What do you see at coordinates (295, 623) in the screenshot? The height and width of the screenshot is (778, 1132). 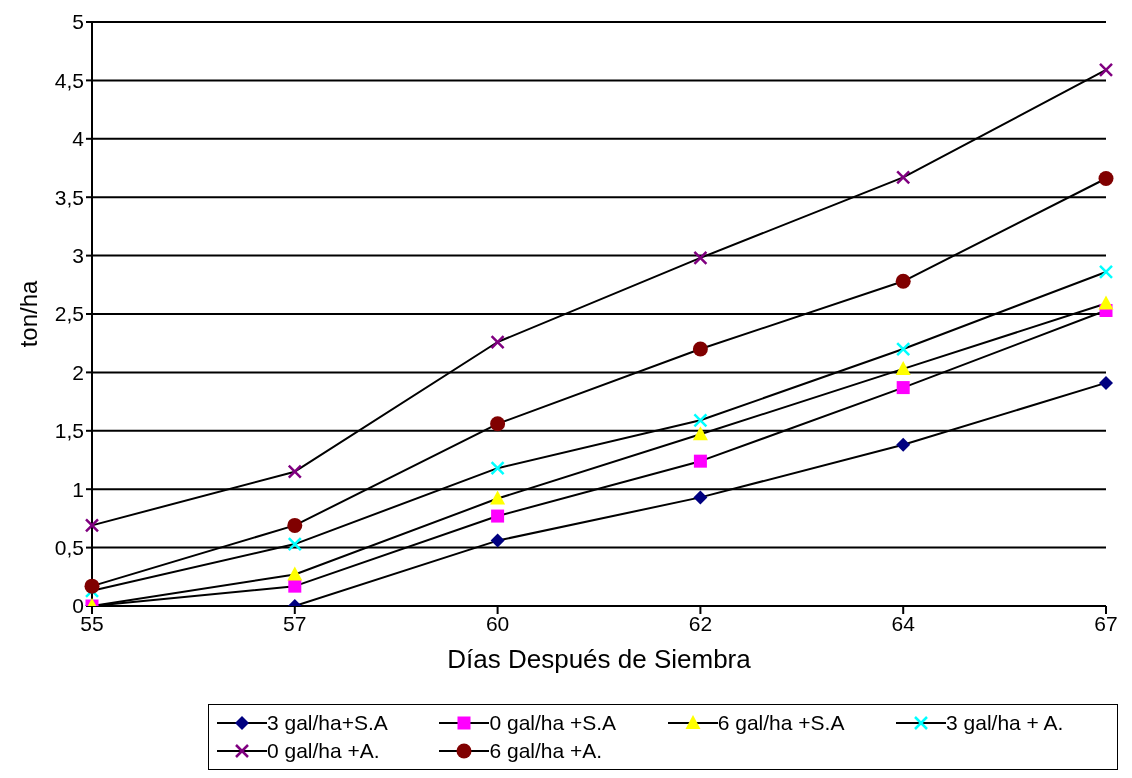 I see `x-tick-label: 57` at bounding box center [295, 623].